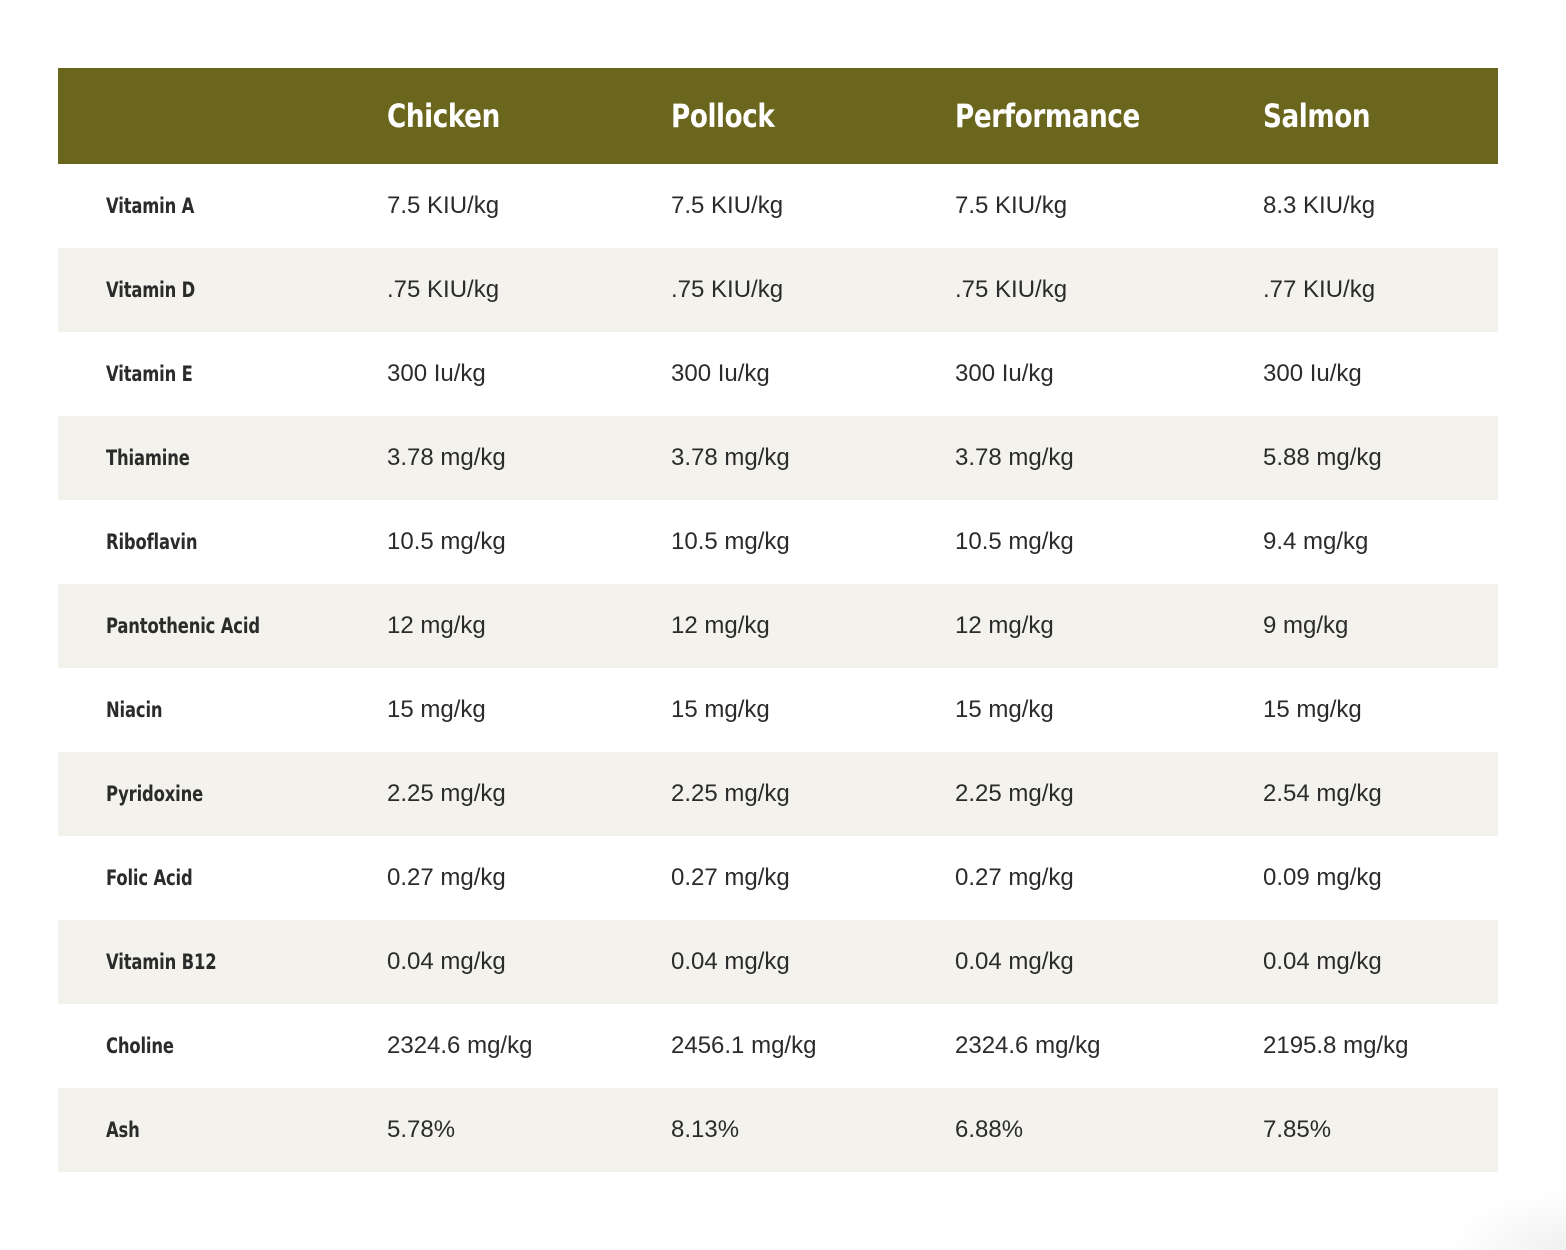  I want to click on value-cell-pollock: 0.04 mg/kg, so click(730, 961).